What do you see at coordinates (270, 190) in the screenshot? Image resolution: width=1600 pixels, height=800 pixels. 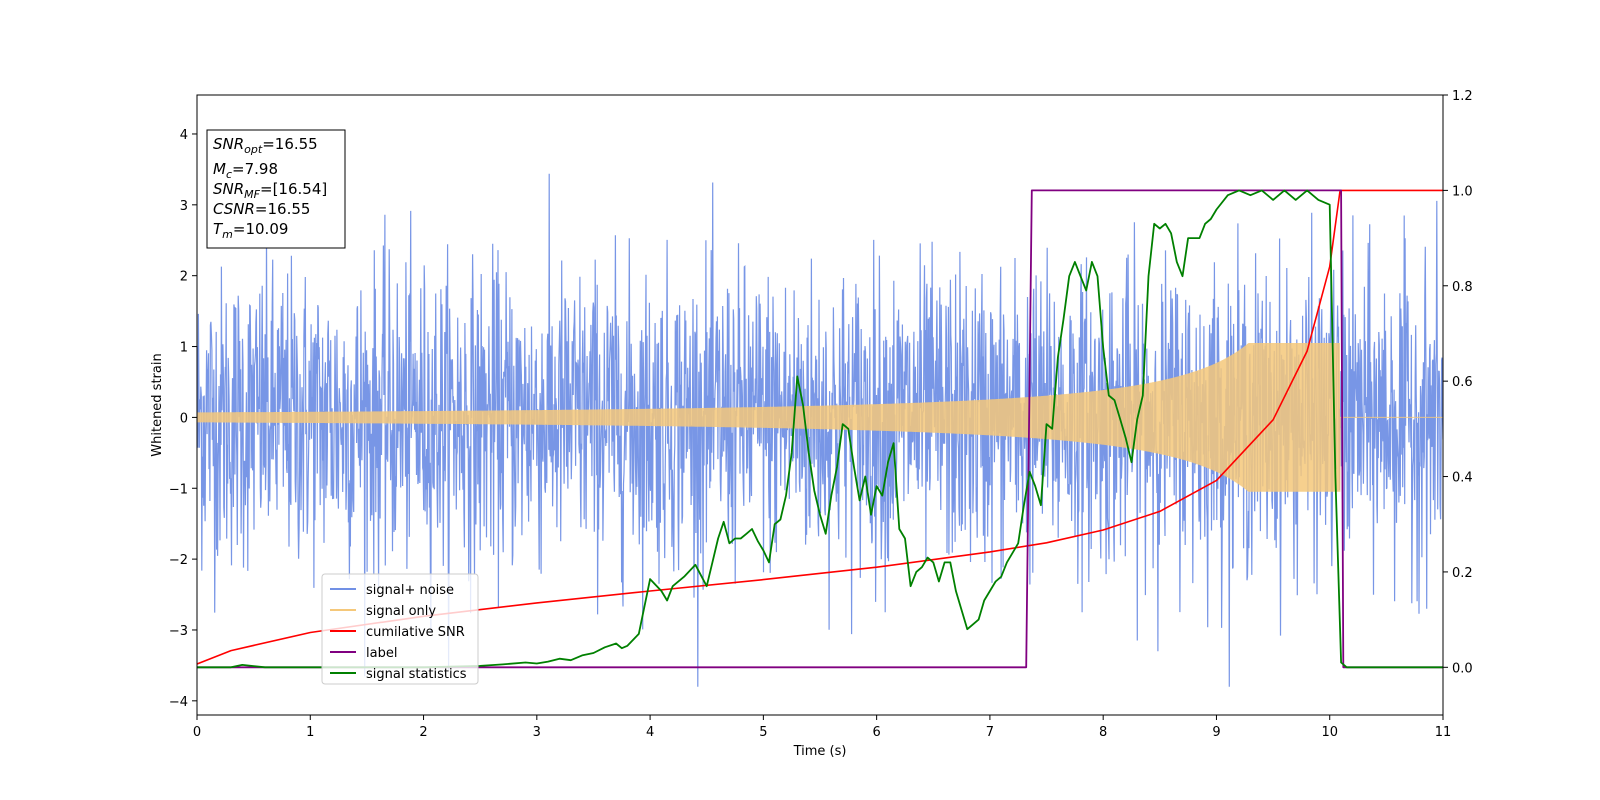 I see `info-box-line: SNRMF=[16.54]` at bounding box center [270, 190].